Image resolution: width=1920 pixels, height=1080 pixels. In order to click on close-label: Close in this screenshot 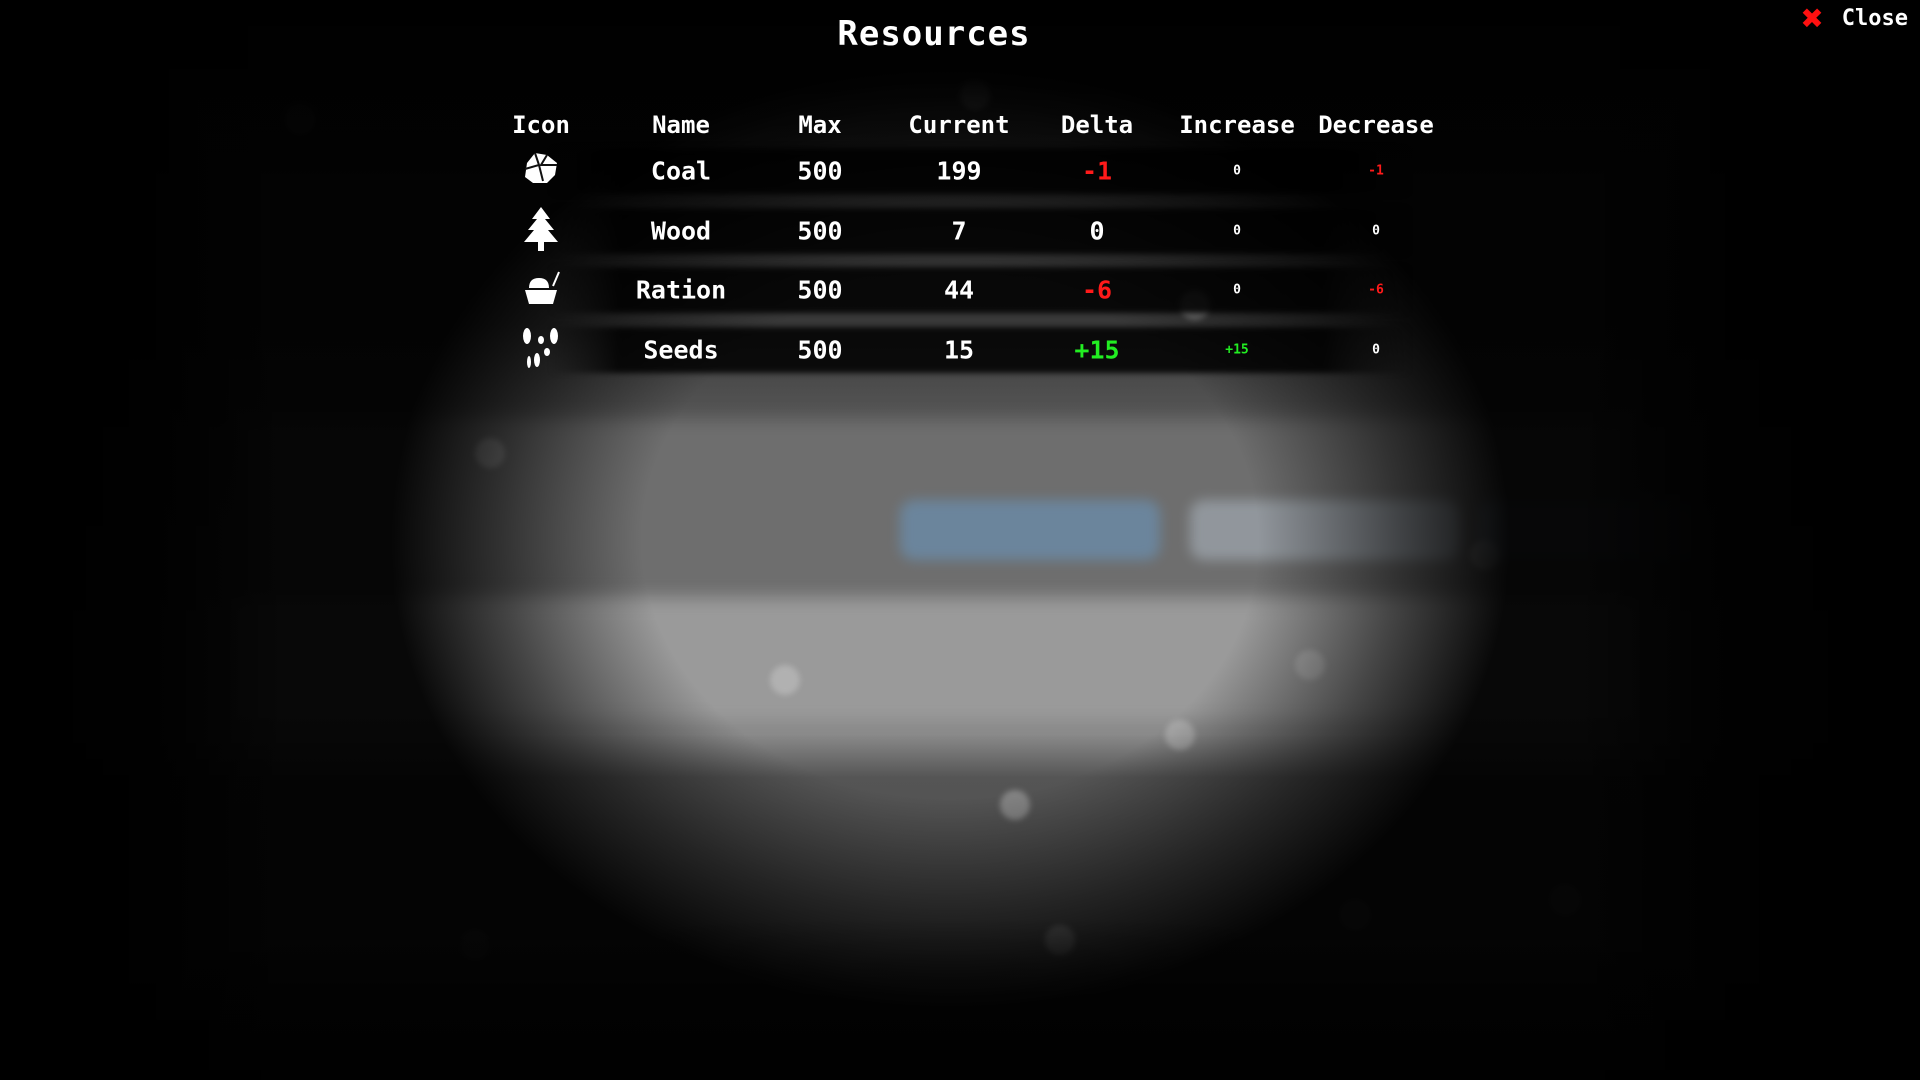, I will do `click(1874, 18)`.